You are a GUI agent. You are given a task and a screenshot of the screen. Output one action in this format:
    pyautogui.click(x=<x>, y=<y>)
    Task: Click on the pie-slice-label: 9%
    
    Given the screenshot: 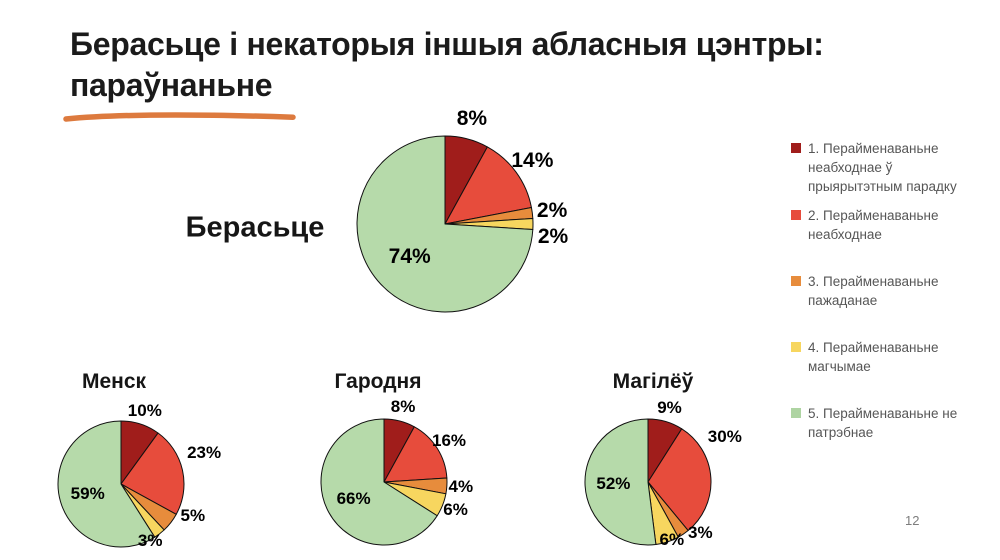 What is the action you would take?
    pyautogui.click(x=669, y=408)
    